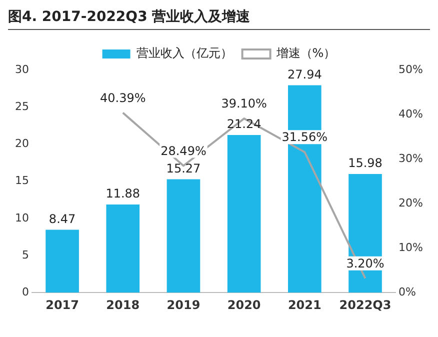 The width and height of the screenshot is (438, 337). I want to click on y2-tick-label: 40%, so click(411, 113).